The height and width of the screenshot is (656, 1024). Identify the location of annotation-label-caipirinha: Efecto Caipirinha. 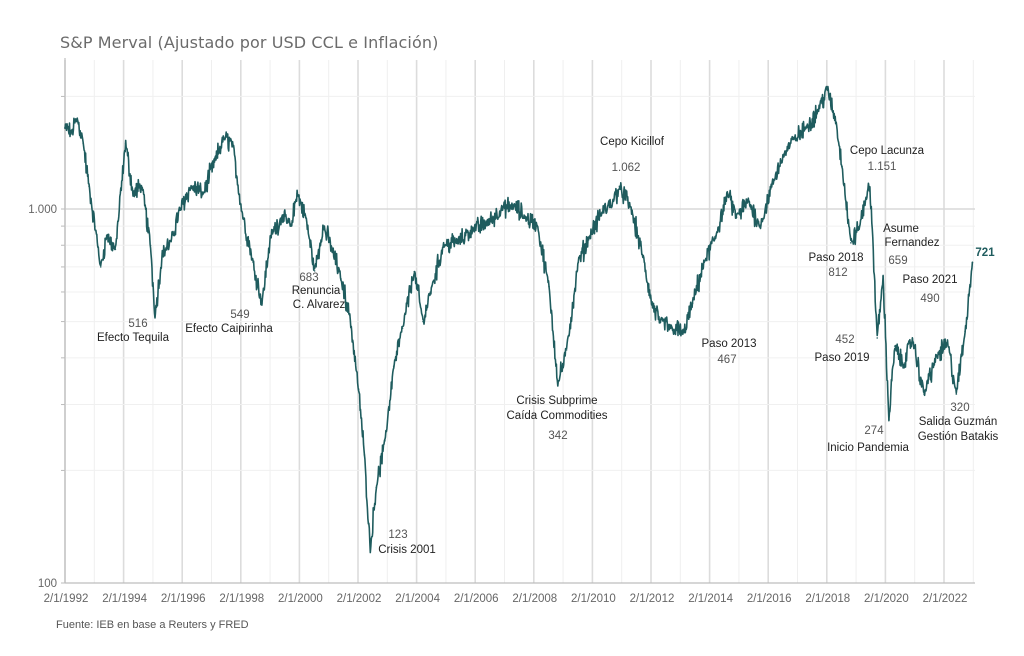
(229, 329).